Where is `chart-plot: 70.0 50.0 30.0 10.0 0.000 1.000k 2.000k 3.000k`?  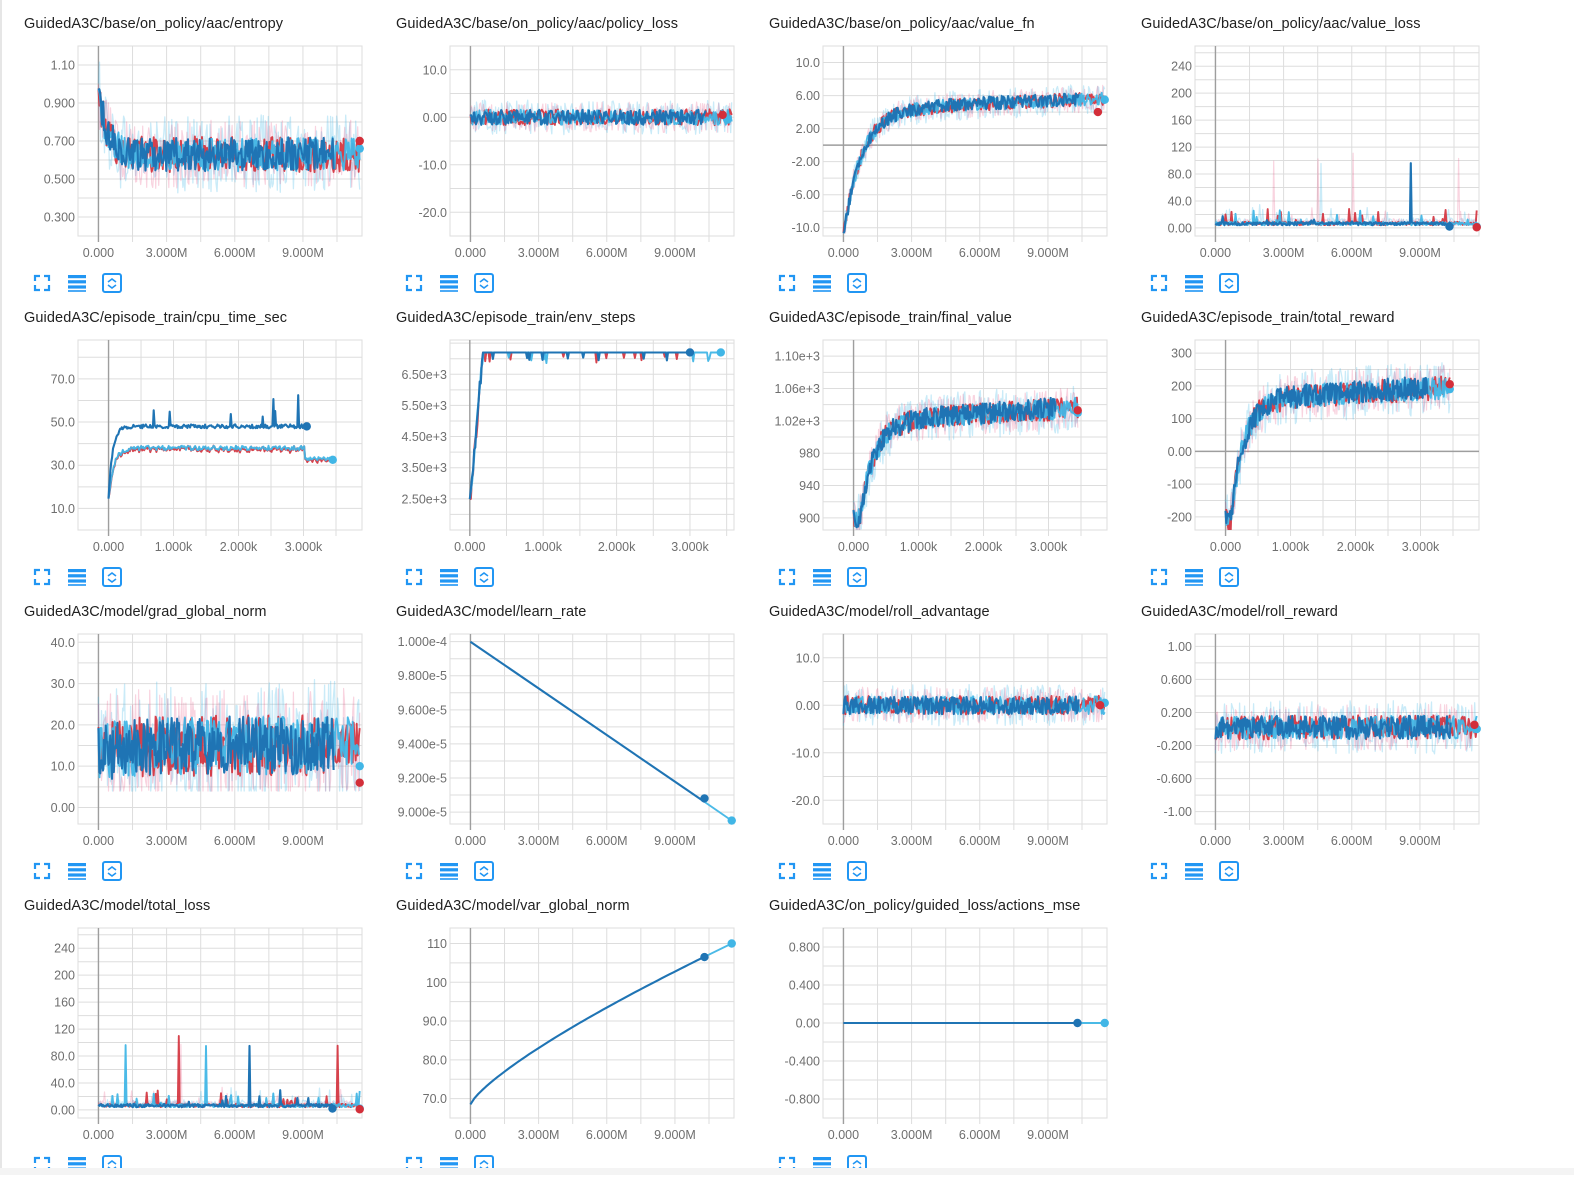 chart-plot: 70.0 50.0 30.0 10.0 0.000 1.000k 2.000k 3.000k is located at coordinates (185, 449).